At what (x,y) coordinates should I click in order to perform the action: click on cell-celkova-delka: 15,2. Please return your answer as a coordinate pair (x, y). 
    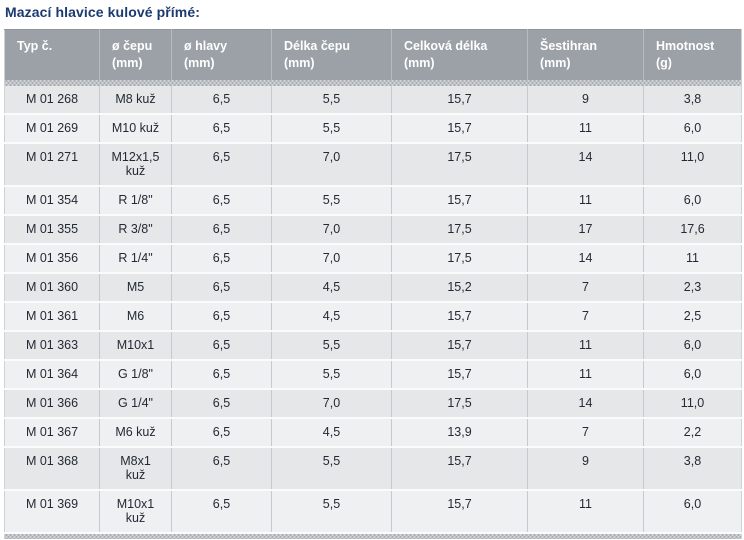
    Looking at the image, I should click on (459, 288).